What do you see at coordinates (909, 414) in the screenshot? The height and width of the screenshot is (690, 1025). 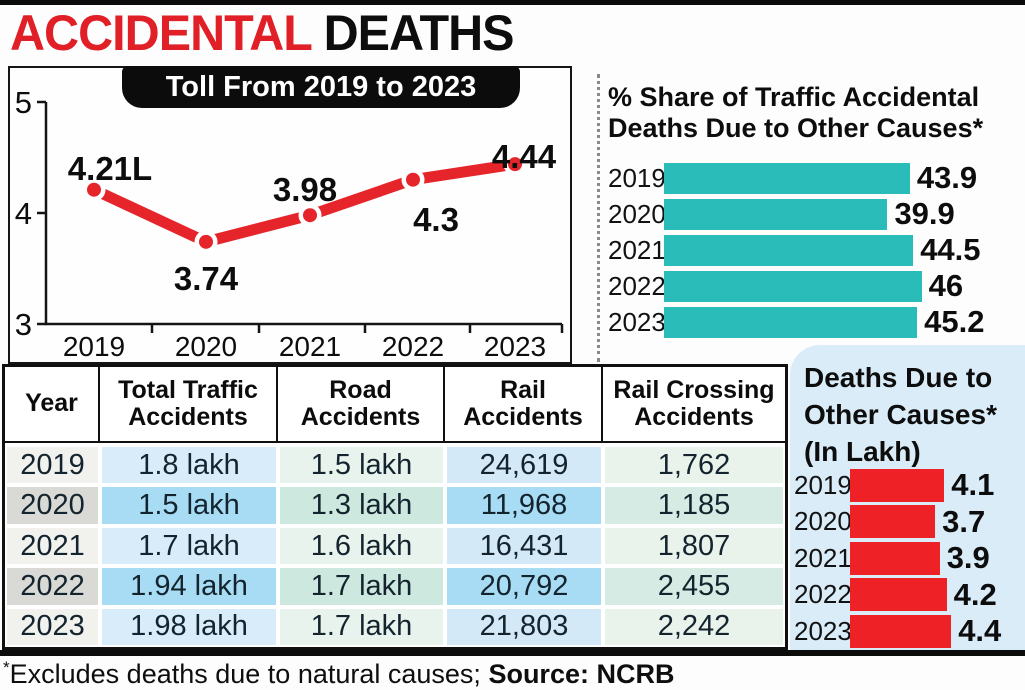 I see `red-chart-title: Deaths Due to Other Causes* (In Lakh)` at bounding box center [909, 414].